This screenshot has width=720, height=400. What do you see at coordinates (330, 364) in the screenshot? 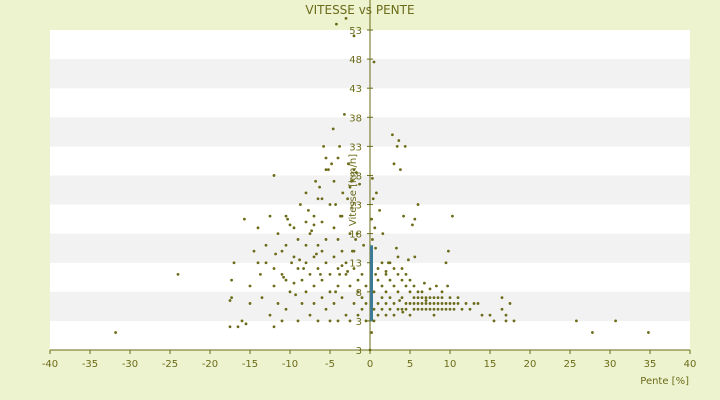
I see `x-tick-label: -5` at bounding box center [330, 364].